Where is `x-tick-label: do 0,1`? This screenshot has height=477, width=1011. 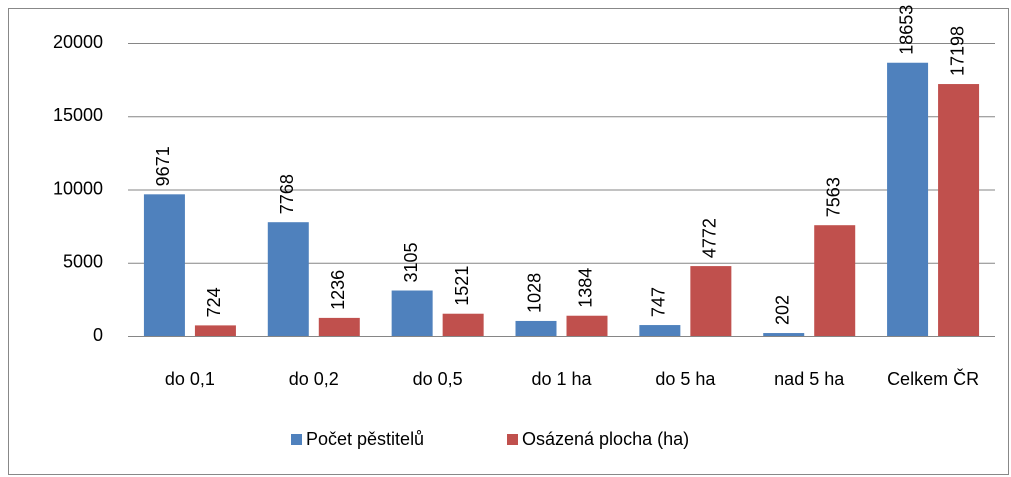
x-tick-label: do 0,1 is located at coordinates (190, 379).